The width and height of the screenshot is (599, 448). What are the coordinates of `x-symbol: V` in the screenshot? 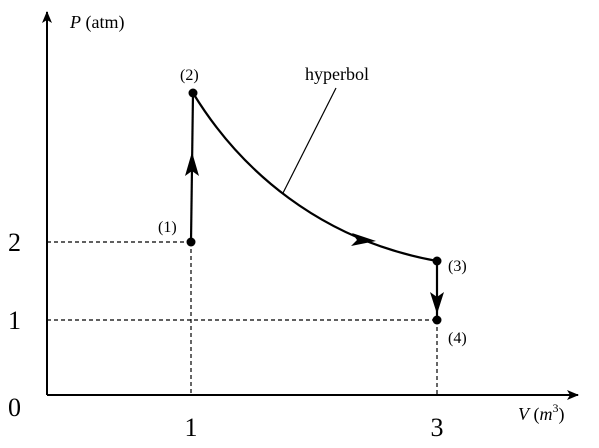 It's located at (524, 414).